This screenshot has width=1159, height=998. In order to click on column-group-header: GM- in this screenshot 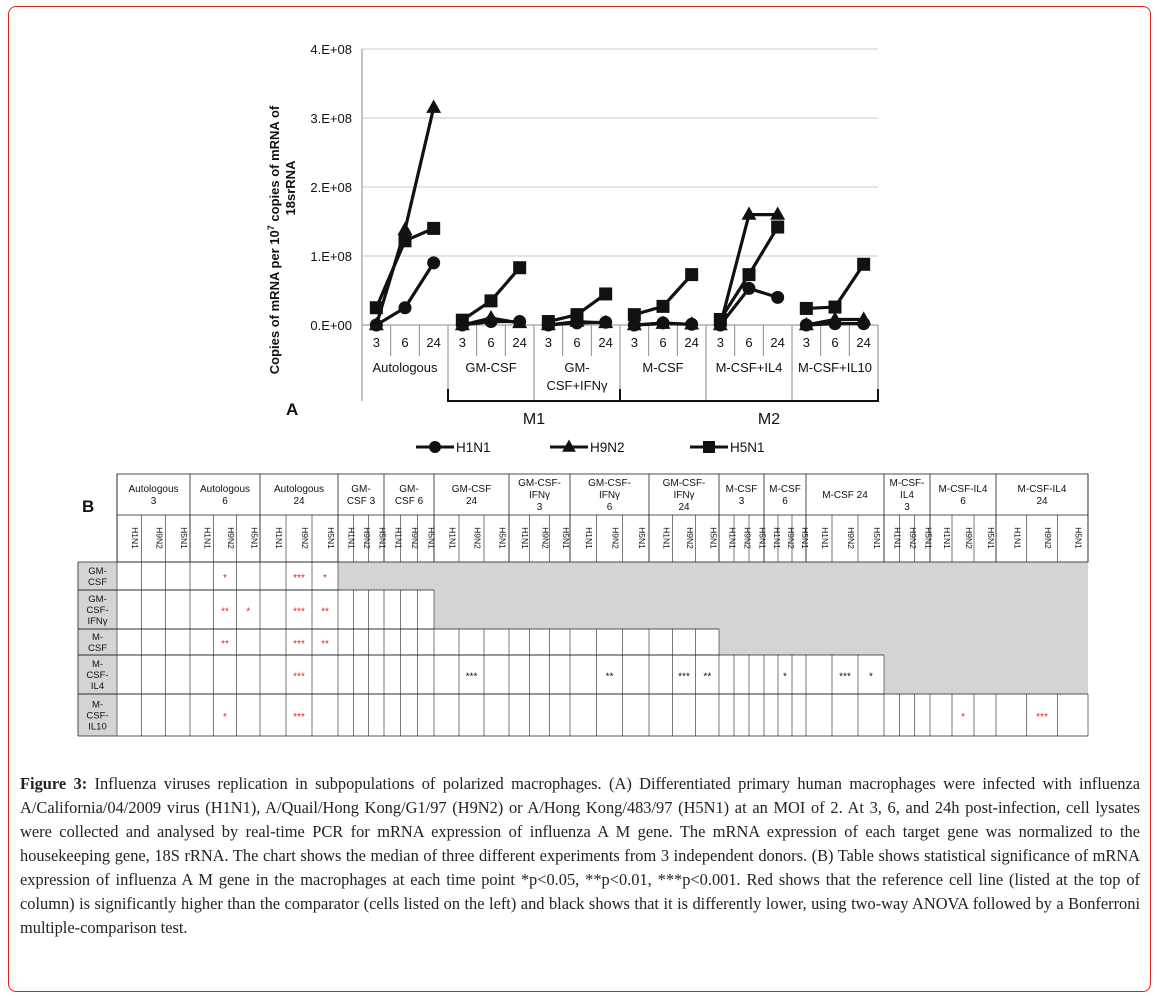, I will do `click(360, 489)`.